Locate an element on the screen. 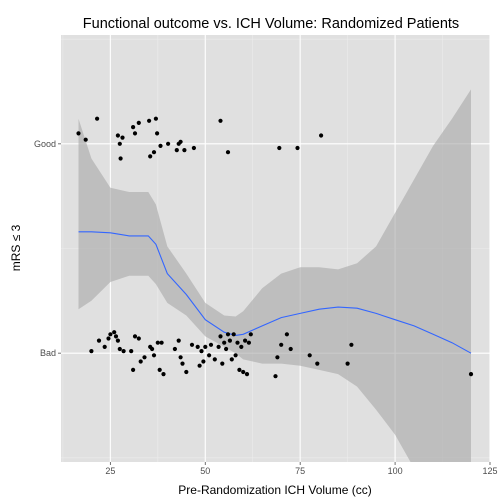 This screenshot has height=504, width=504. y-tick-label: Bad is located at coordinates (48, 353).